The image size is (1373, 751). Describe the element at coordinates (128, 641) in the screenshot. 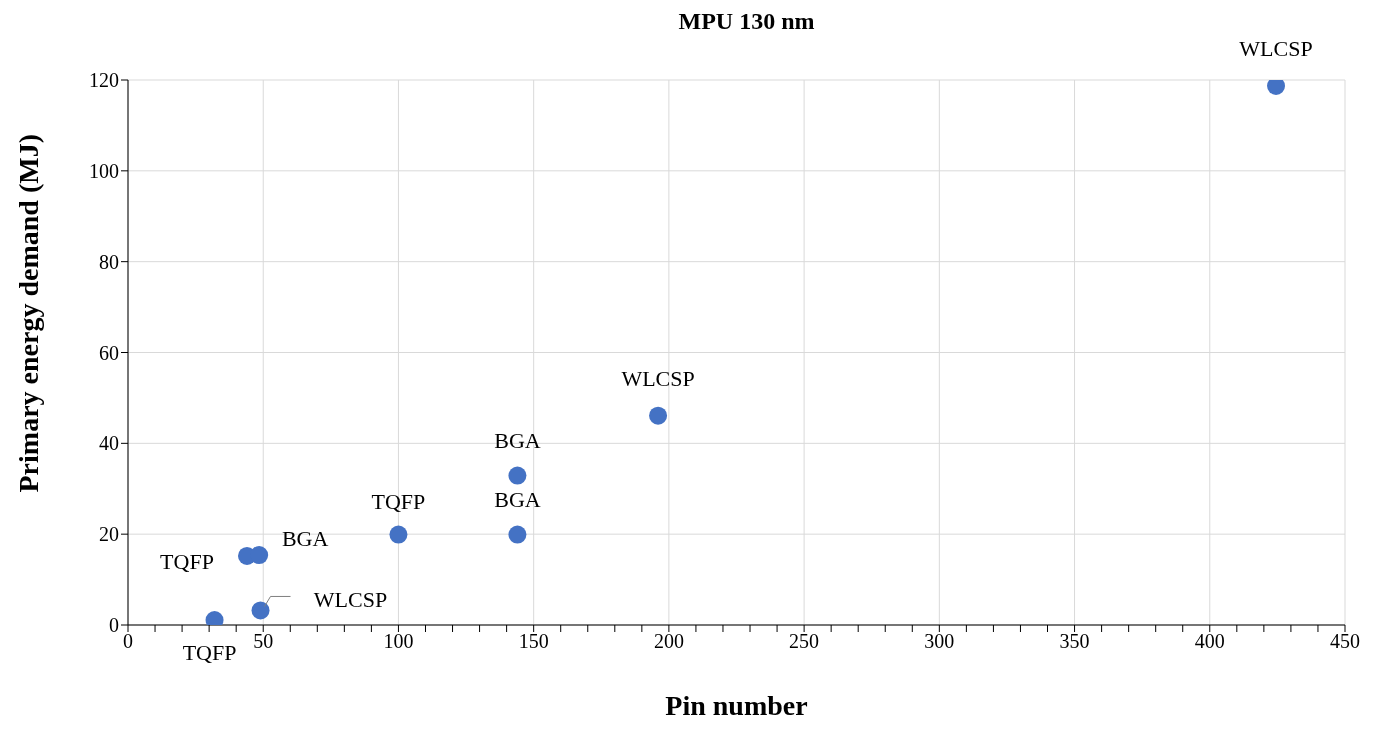

I see `x-tick-label: 0` at that location.